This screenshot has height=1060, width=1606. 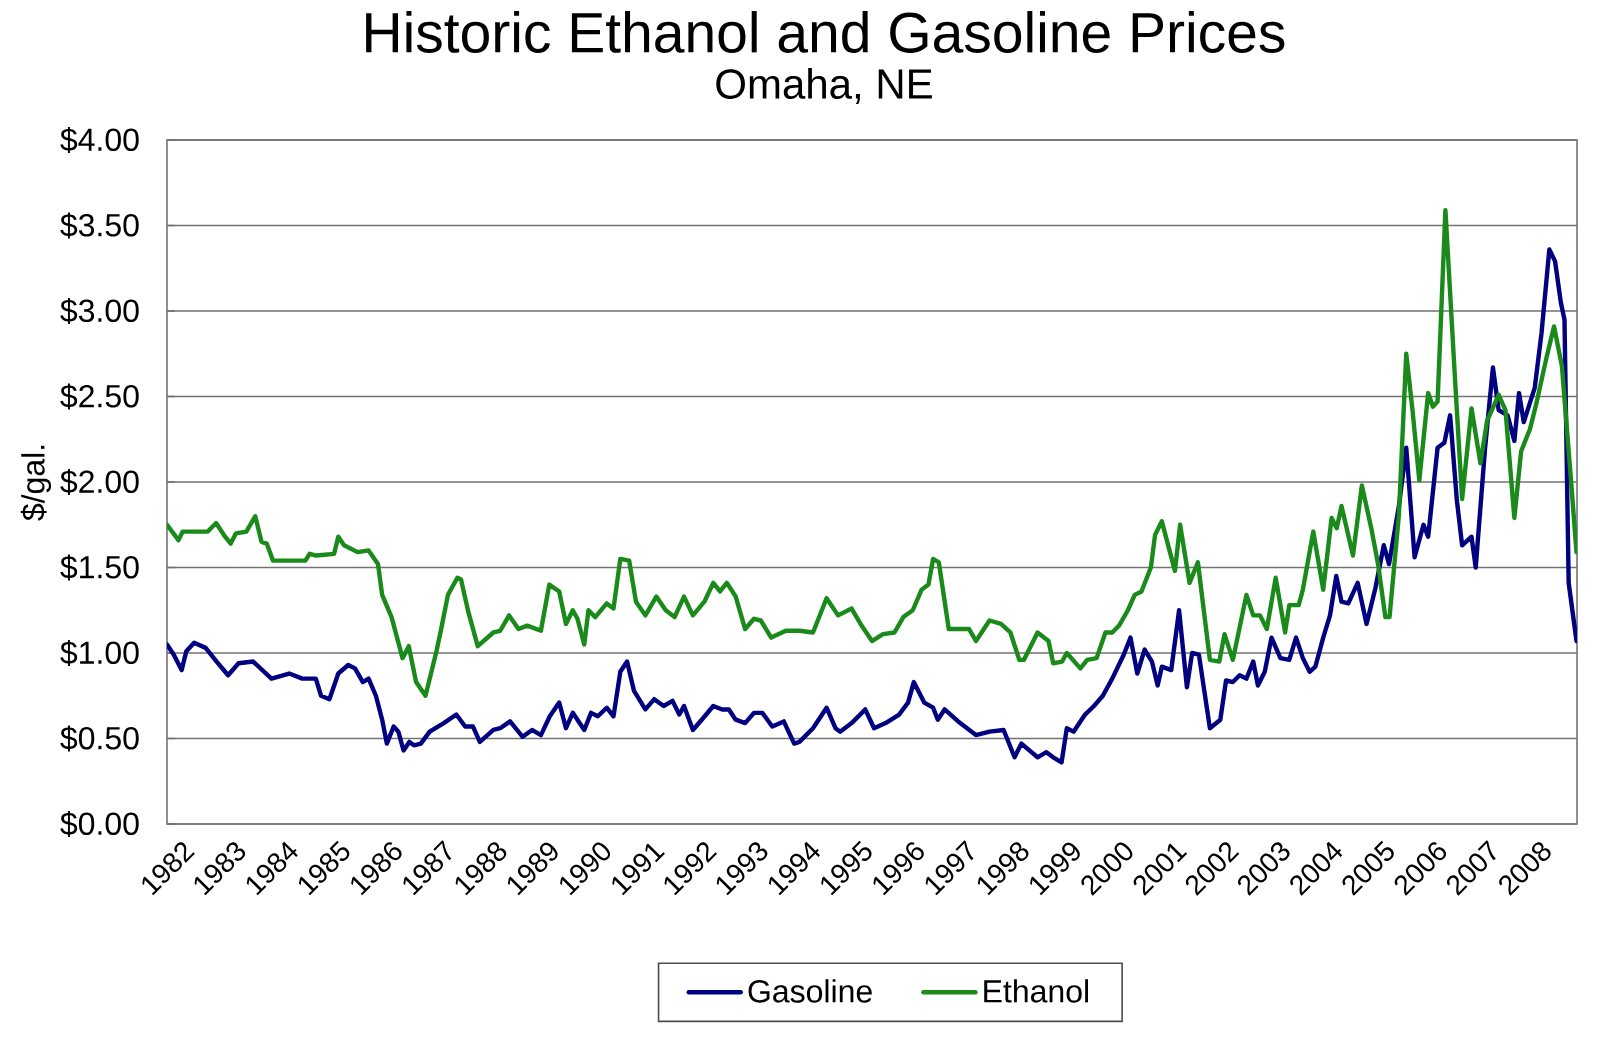 What do you see at coordinates (99, 653) in the screenshot?
I see `y-tick-label: $1.00` at bounding box center [99, 653].